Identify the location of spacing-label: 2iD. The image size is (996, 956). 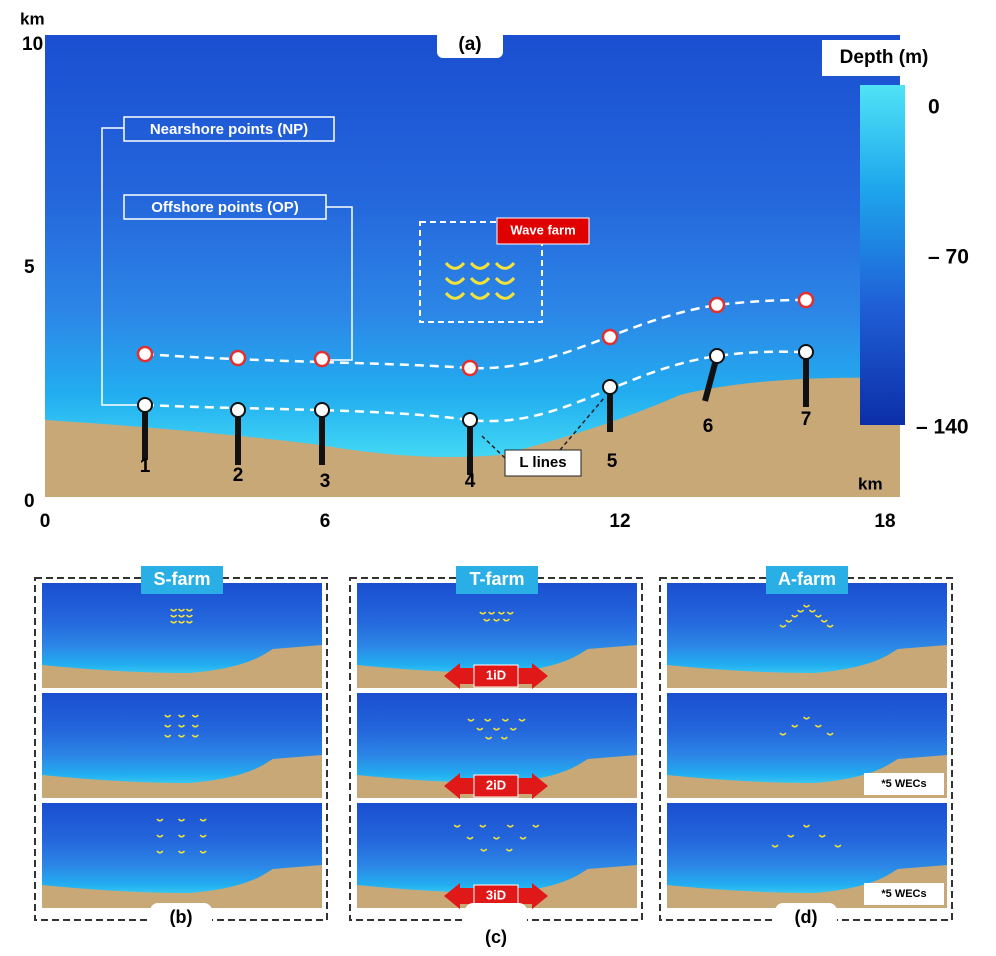
(496, 784).